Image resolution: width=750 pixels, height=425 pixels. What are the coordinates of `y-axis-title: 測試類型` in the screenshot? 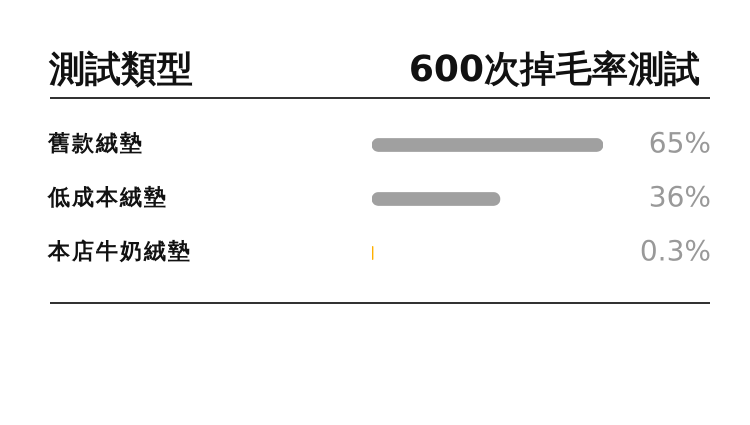 It's located at (120, 69).